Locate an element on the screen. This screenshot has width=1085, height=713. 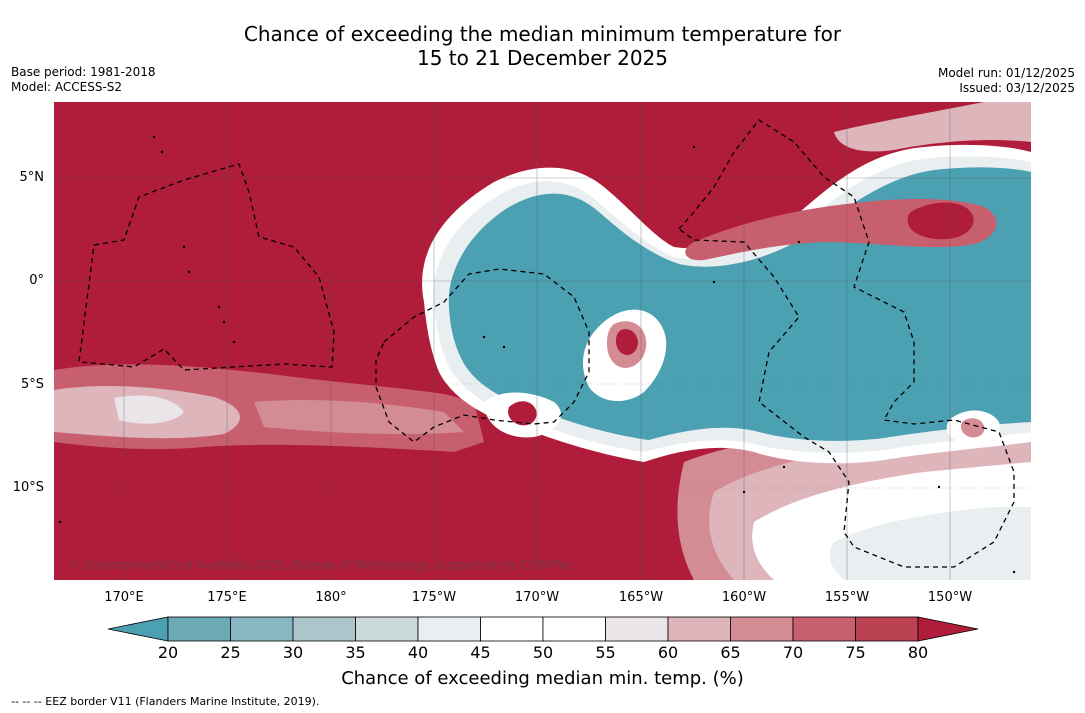
lon-label-170e: 170°E is located at coordinates (124, 597).